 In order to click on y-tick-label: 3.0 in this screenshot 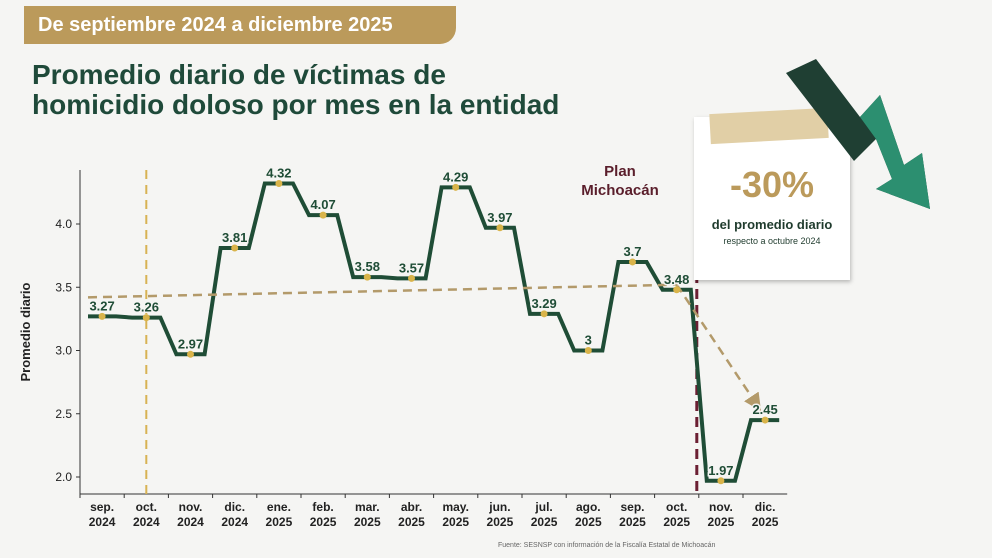, I will do `click(63, 351)`.